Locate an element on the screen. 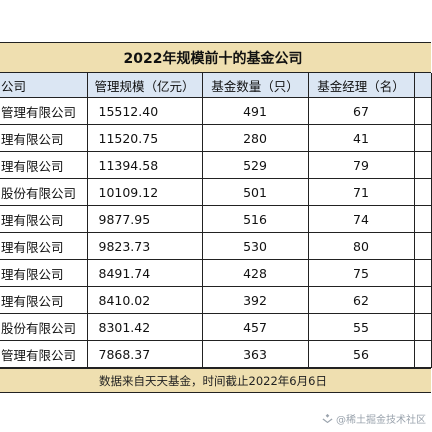 This screenshot has width=432, height=432. scale-cell: 8301.42 is located at coordinates (144, 327).